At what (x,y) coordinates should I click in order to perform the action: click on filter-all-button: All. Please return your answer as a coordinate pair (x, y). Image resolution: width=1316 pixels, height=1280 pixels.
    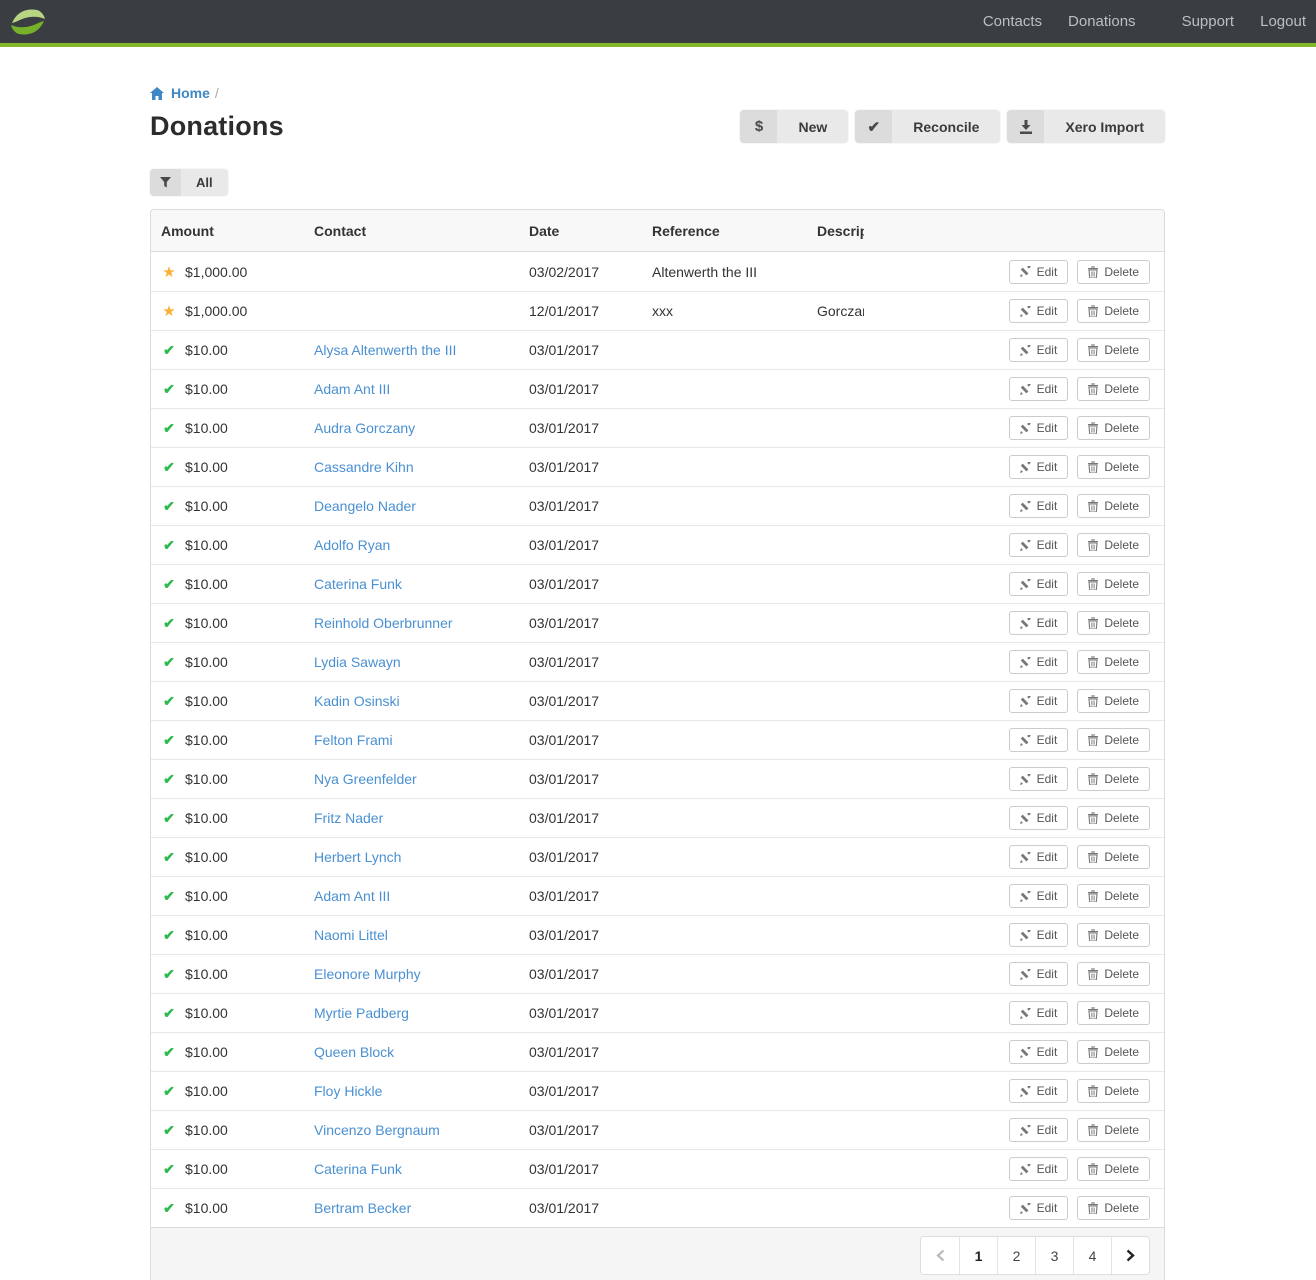
    Looking at the image, I should click on (189, 182).